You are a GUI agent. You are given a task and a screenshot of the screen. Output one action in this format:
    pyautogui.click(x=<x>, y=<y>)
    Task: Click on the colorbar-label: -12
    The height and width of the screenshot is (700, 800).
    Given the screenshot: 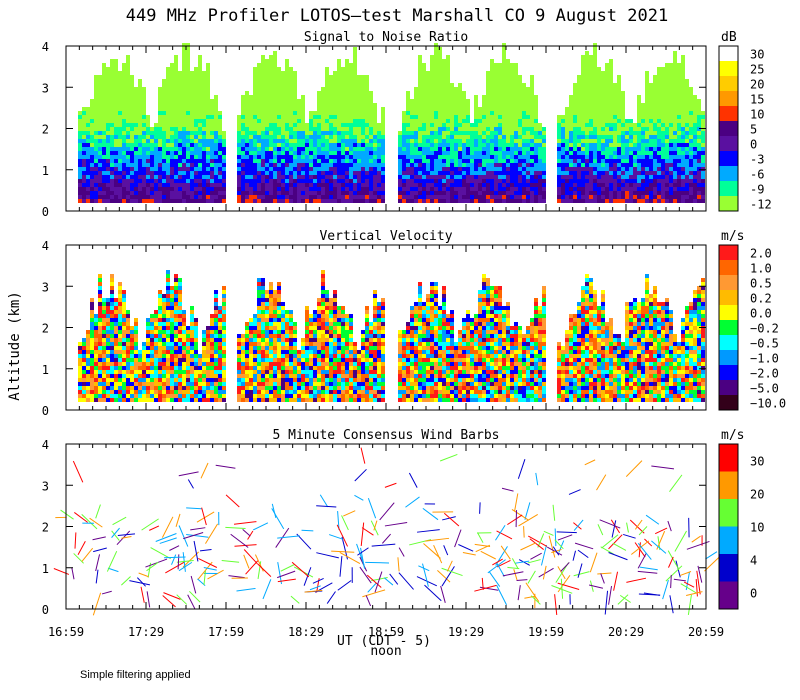 What is the action you would take?
    pyautogui.click(x=761, y=205)
    